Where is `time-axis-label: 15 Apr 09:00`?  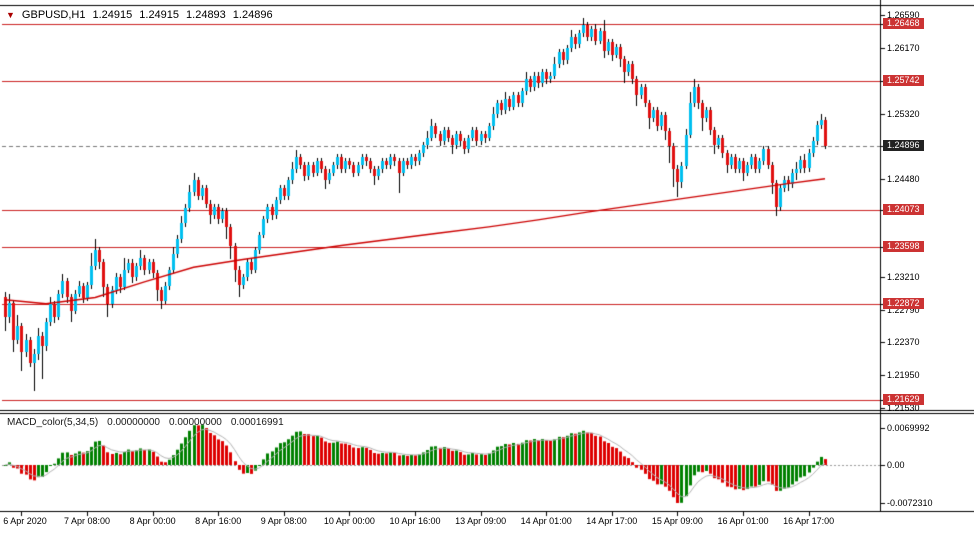
time-axis-label: 15 Apr 09:00 is located at coordinates (677, 521).